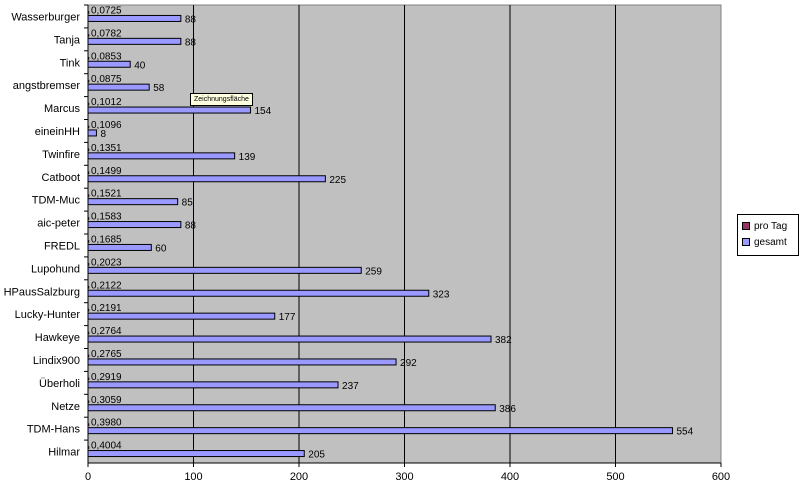  I want to click on x-tick-label: 500, so click(615, 477).